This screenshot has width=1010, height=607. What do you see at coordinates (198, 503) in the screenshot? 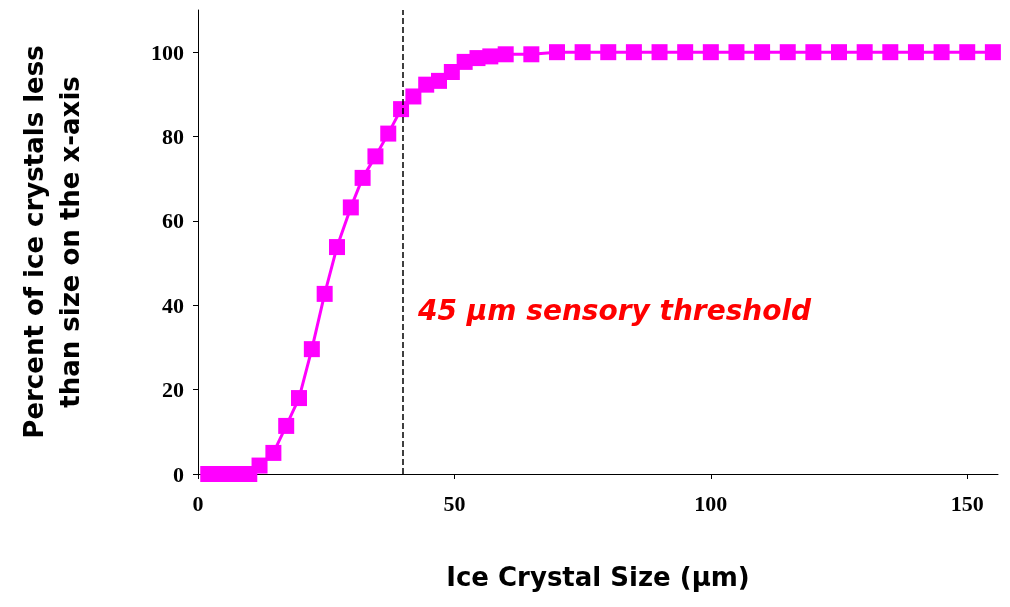
I see `x-tick-label: 0` at bounding box center [198, 503].